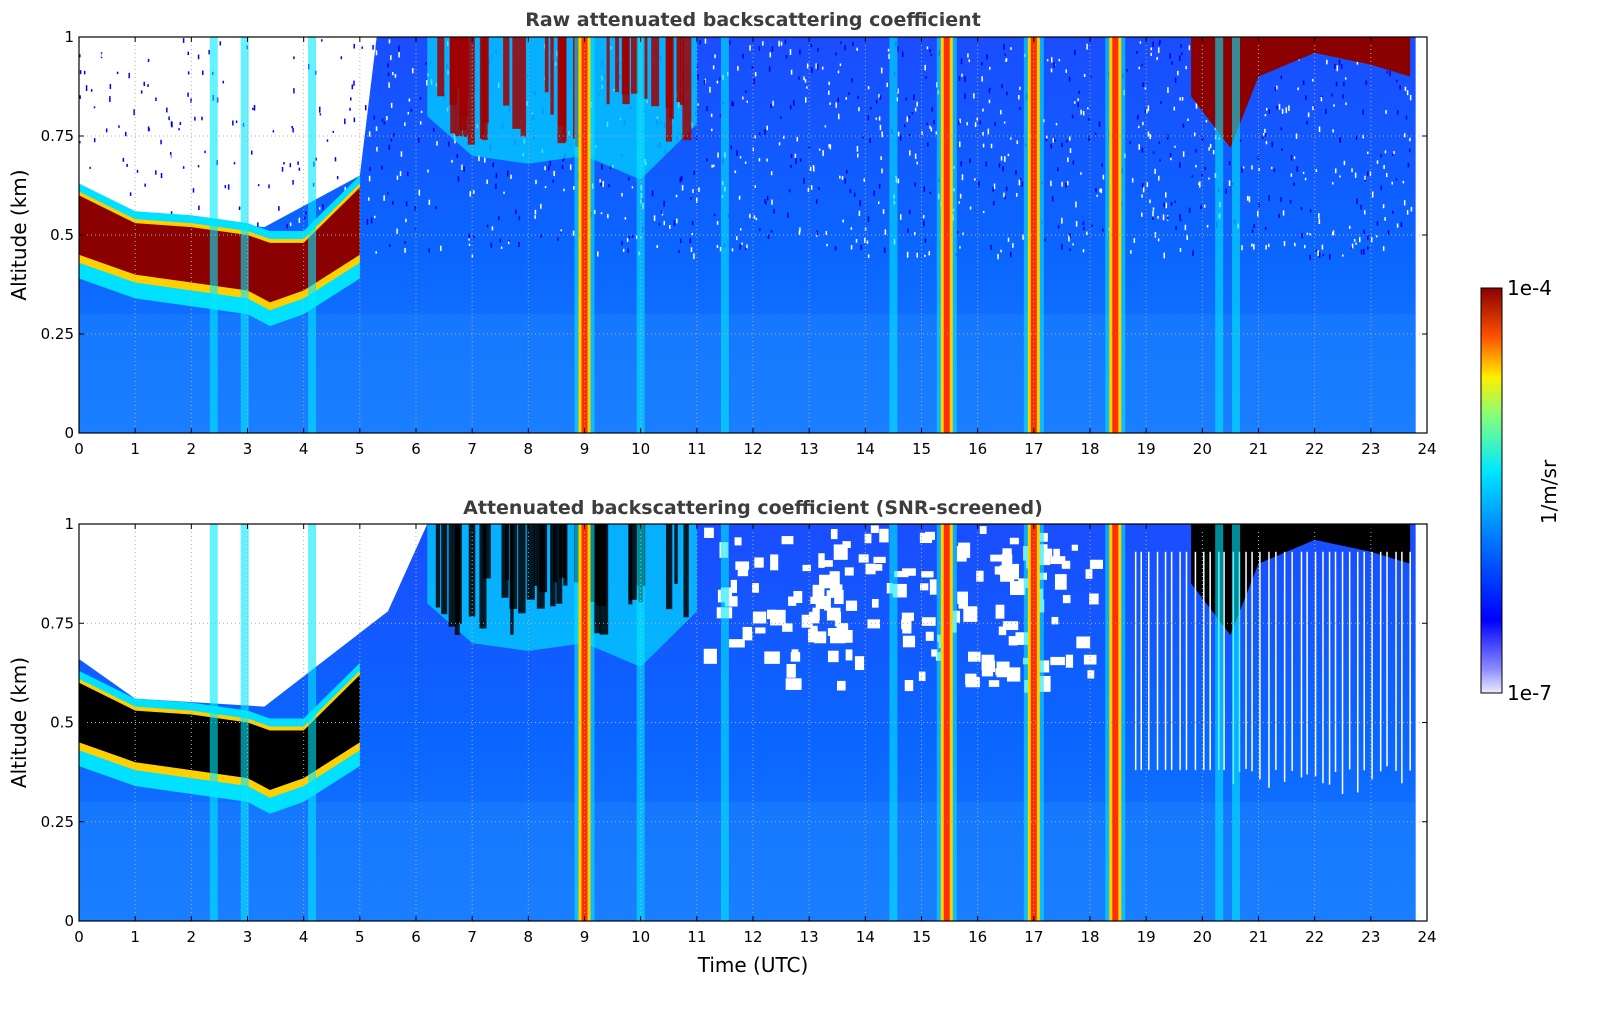 The width and height of the screenshot is (1621, 1020). Describe the element at coordinates (57, 136) in the screenshot. I see `y-tick-label: 0.75` at that location.